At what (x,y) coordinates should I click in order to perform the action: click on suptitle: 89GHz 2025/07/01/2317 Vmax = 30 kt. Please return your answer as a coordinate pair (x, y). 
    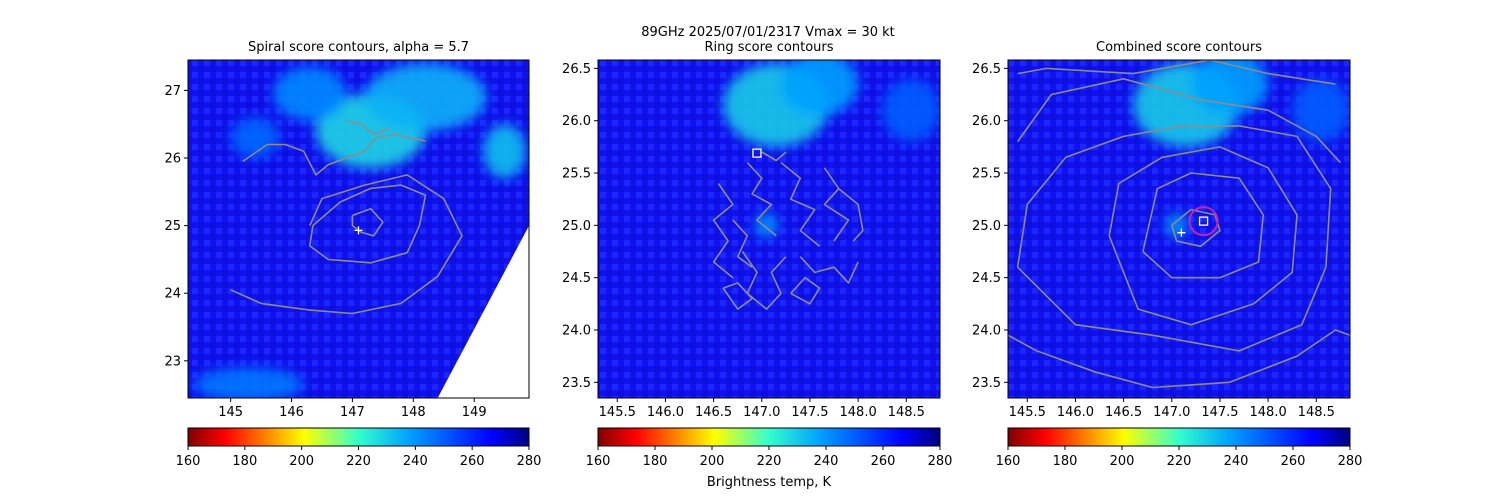
    Looking at the image, I should click on (768, 32).